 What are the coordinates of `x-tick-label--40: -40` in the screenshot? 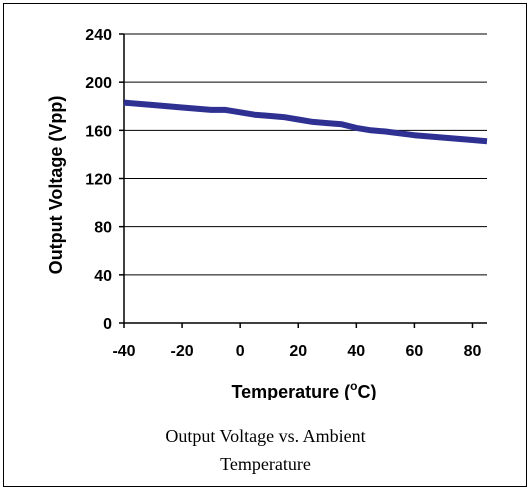 It's located at (123, 351).